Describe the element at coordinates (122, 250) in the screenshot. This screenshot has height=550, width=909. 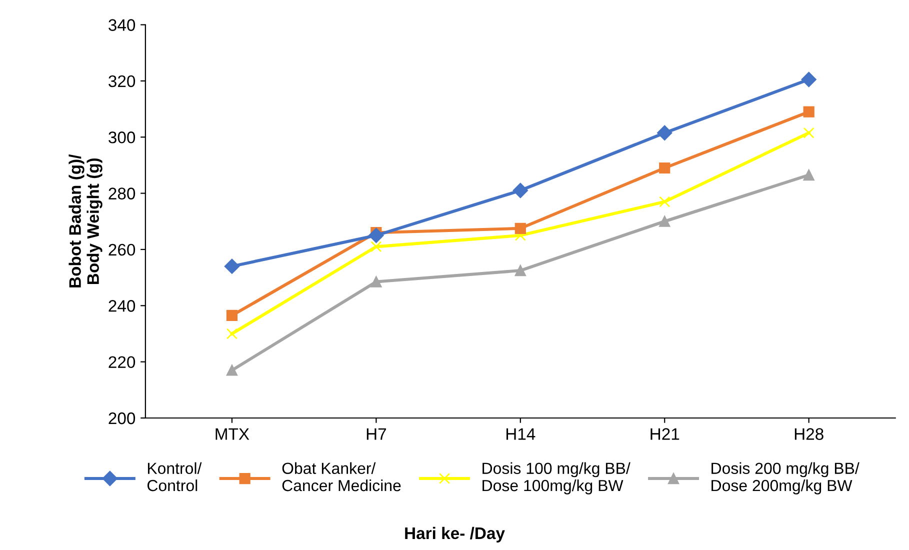
I see `y-tick-label: 260` at that location.